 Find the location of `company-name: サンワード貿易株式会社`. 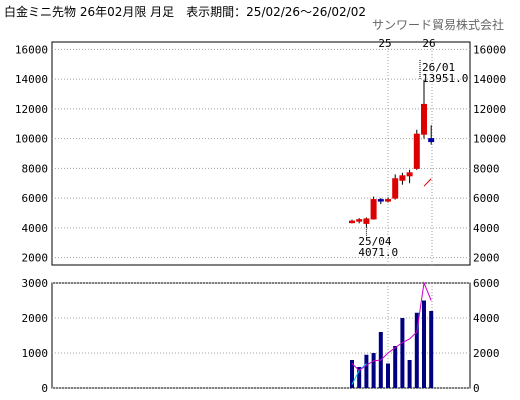

company-name: サンワード貿易株式会社 is located at coordinates (437, 25).